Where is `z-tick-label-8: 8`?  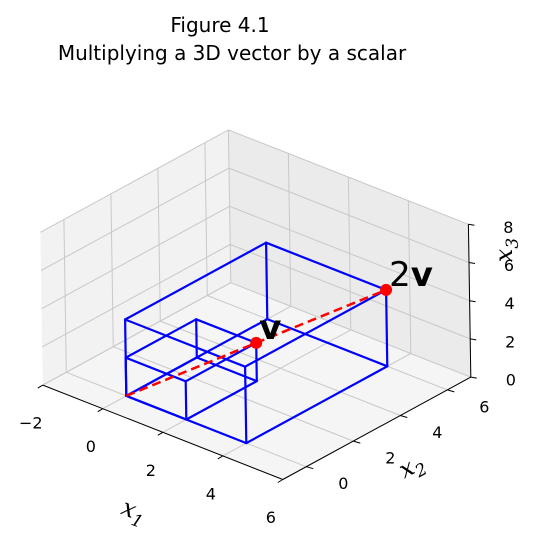
z-tick-label-8: 8 is located at coordinates (508, 227).